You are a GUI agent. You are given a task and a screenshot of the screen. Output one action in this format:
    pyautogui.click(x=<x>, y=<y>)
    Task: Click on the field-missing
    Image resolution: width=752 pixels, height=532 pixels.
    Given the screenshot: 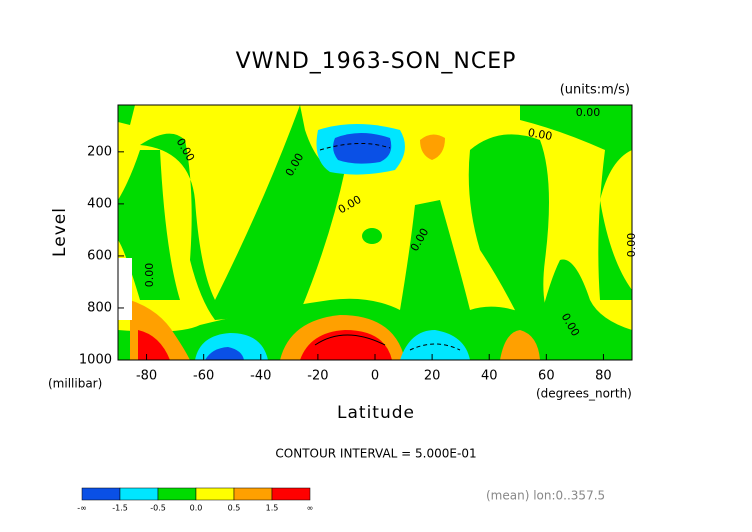 What is the action you would take?
    pyautogui.click(x=125, y=289)
    